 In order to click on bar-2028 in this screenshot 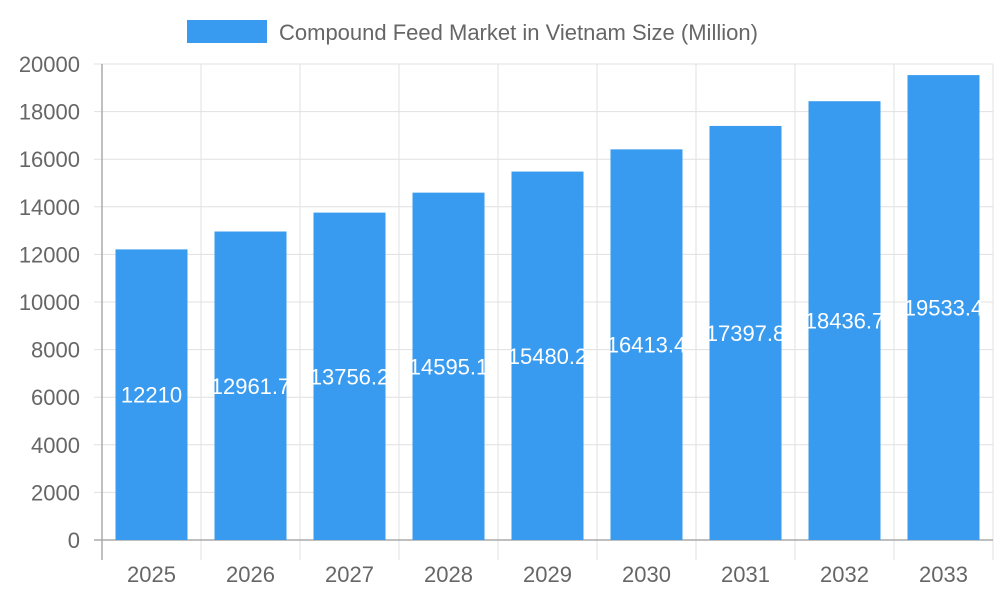, I will do `click(448, 366)`.